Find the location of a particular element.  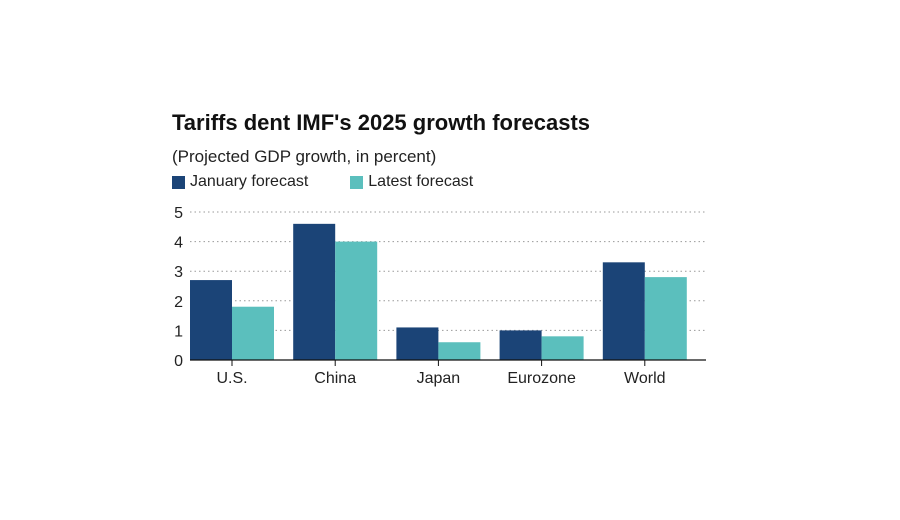

legend-item-latest: Latest forecast is located at coordinates (411, 182).